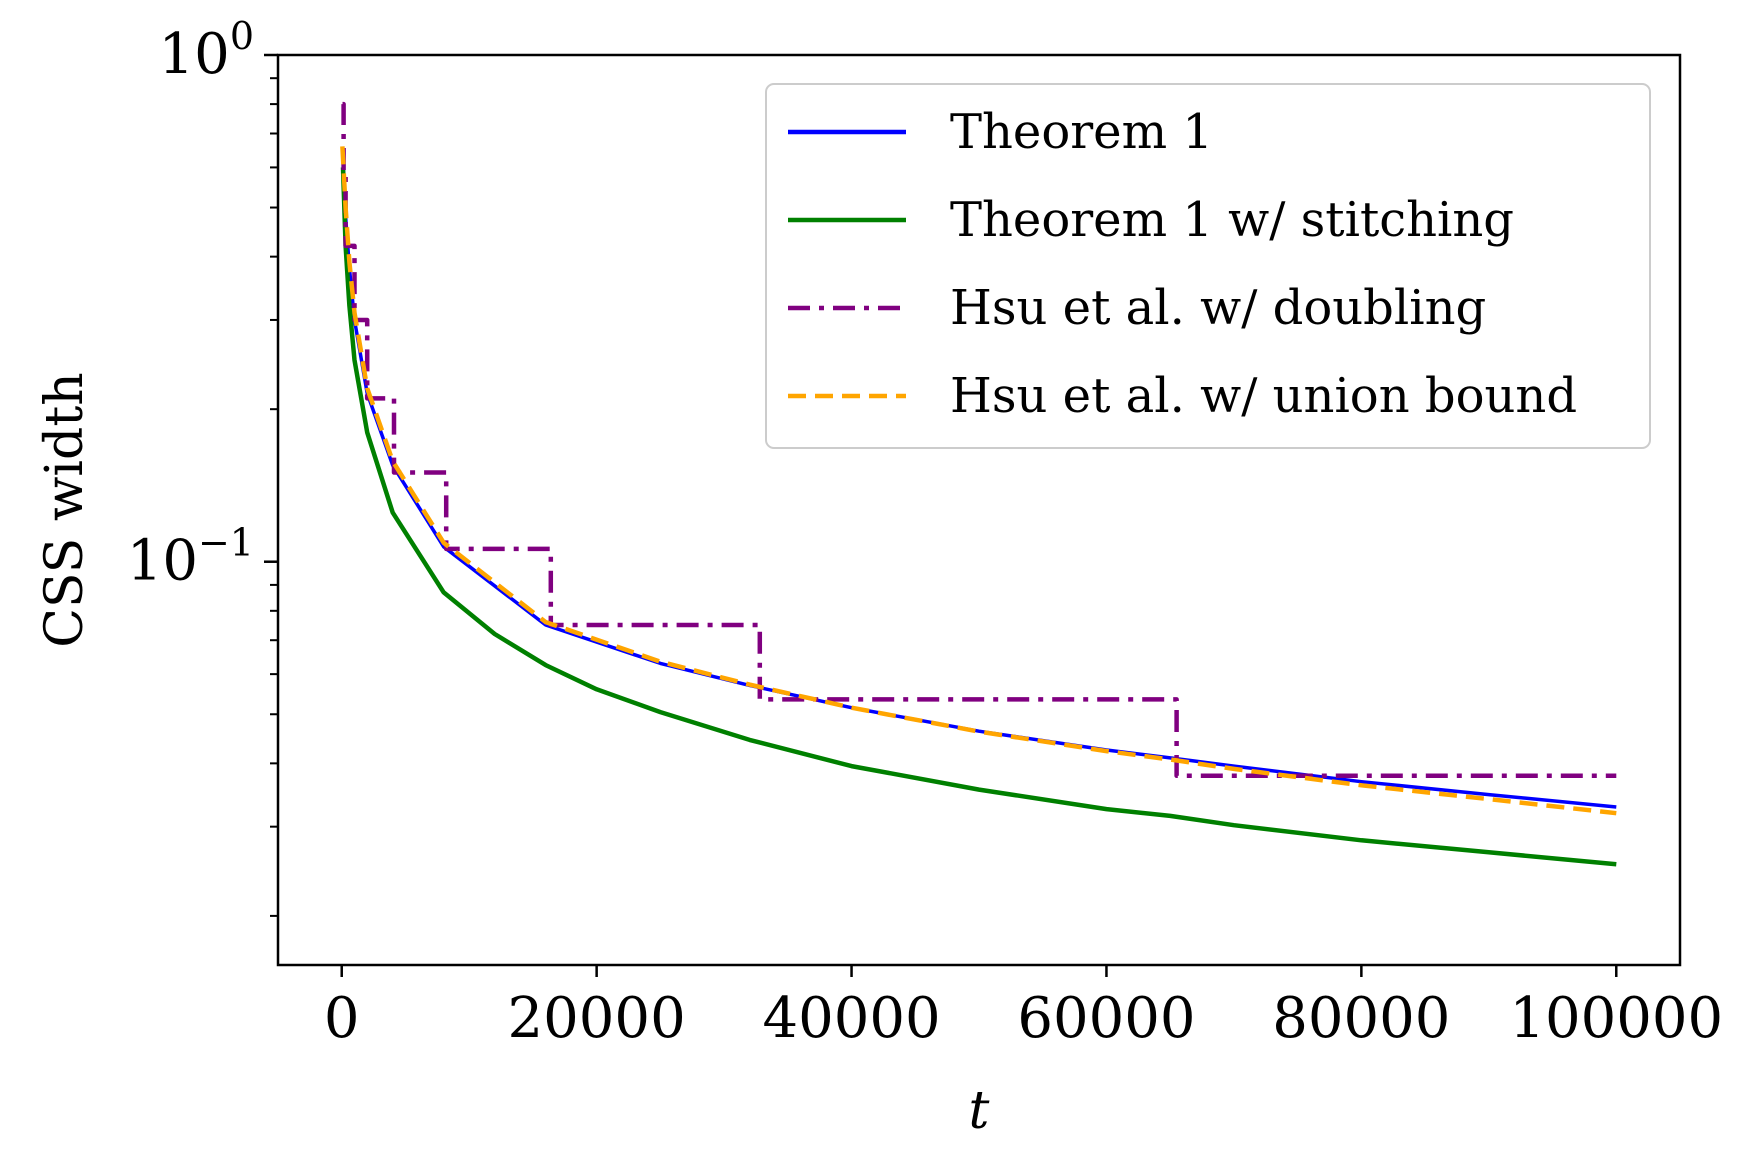 This screenshot has width=1743, height=1170. I want to click on x-tick-label: 80000, so click(1361, 1018).